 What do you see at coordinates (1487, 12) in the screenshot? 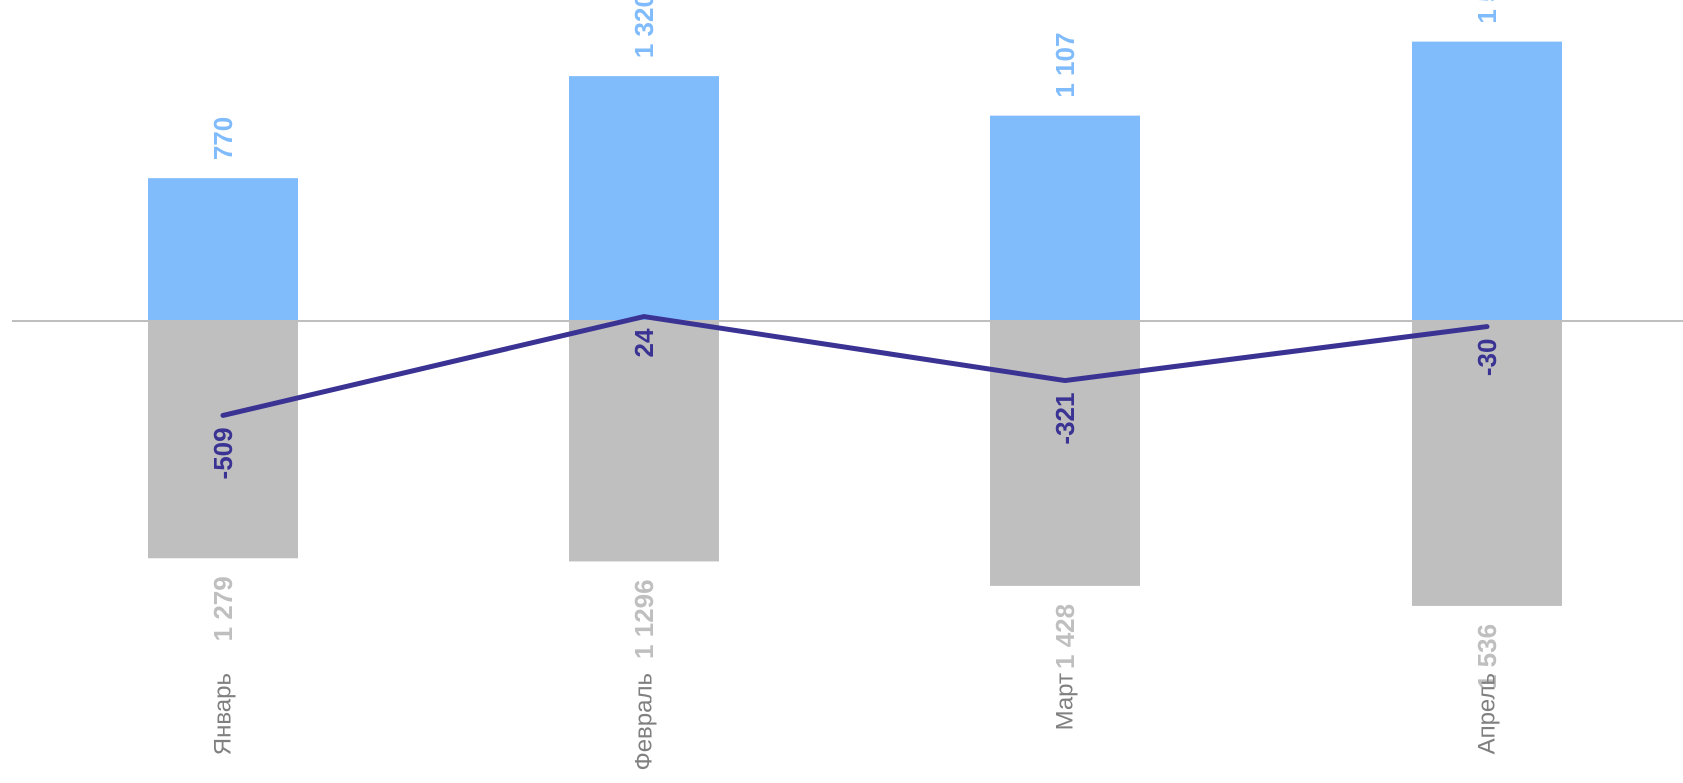
I see `positive-value-label: 1 506` at bounding box center [1487, 12].